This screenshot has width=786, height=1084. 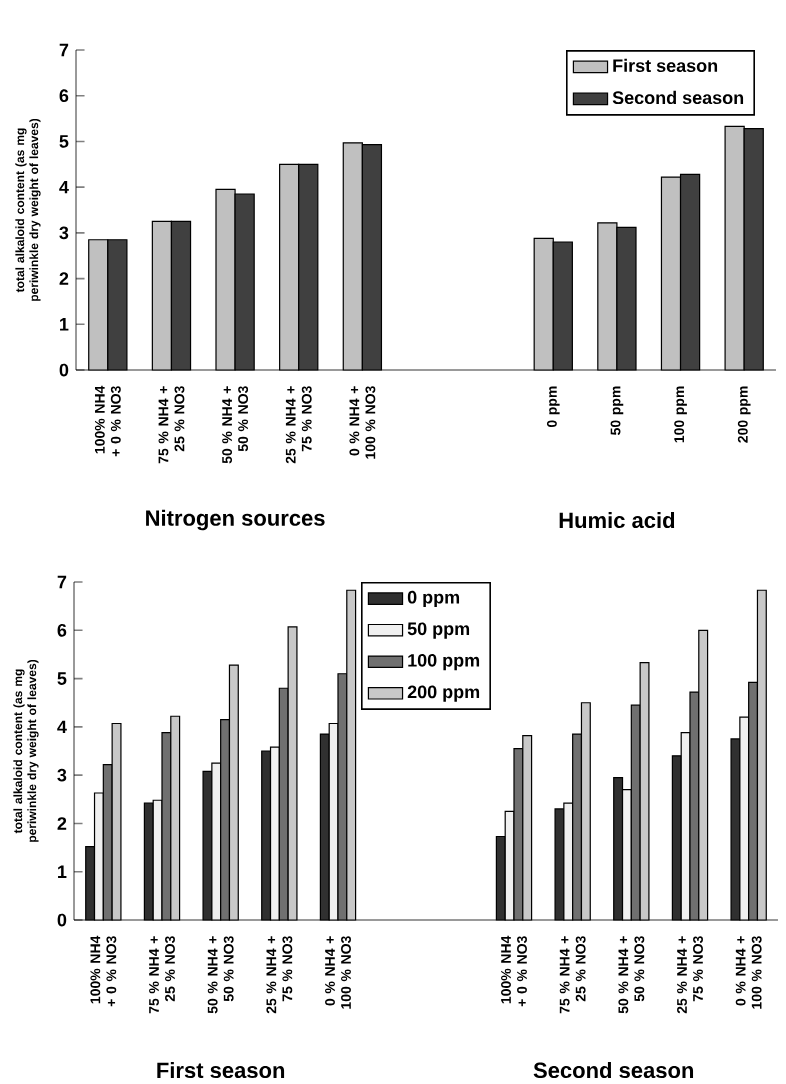 I want to click on x-tick-label: 100 ppm, so click(x=680, y=414).